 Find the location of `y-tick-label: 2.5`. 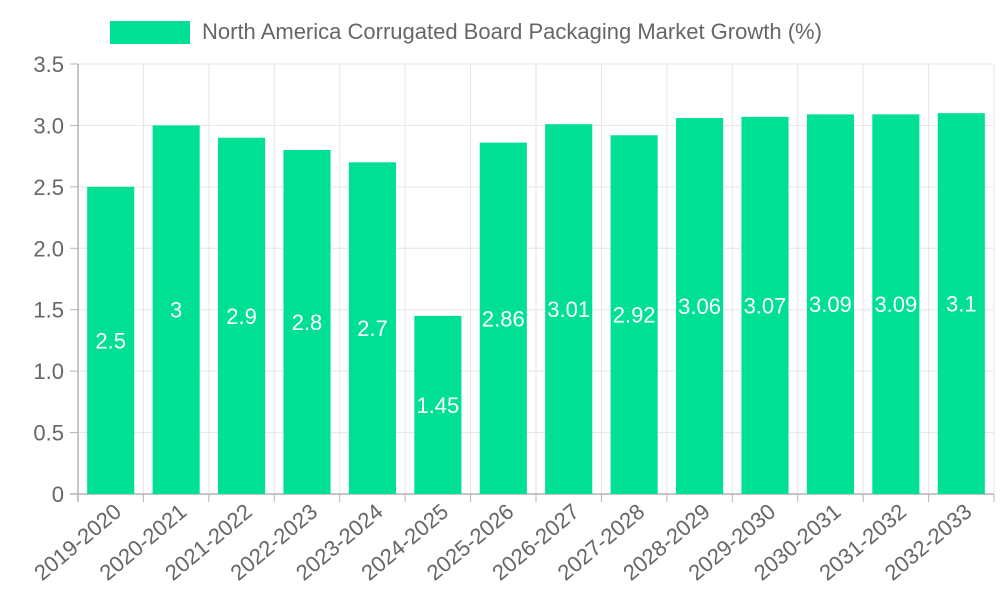

y-tick-label: 2.5 is located at coordinates (48, 187).